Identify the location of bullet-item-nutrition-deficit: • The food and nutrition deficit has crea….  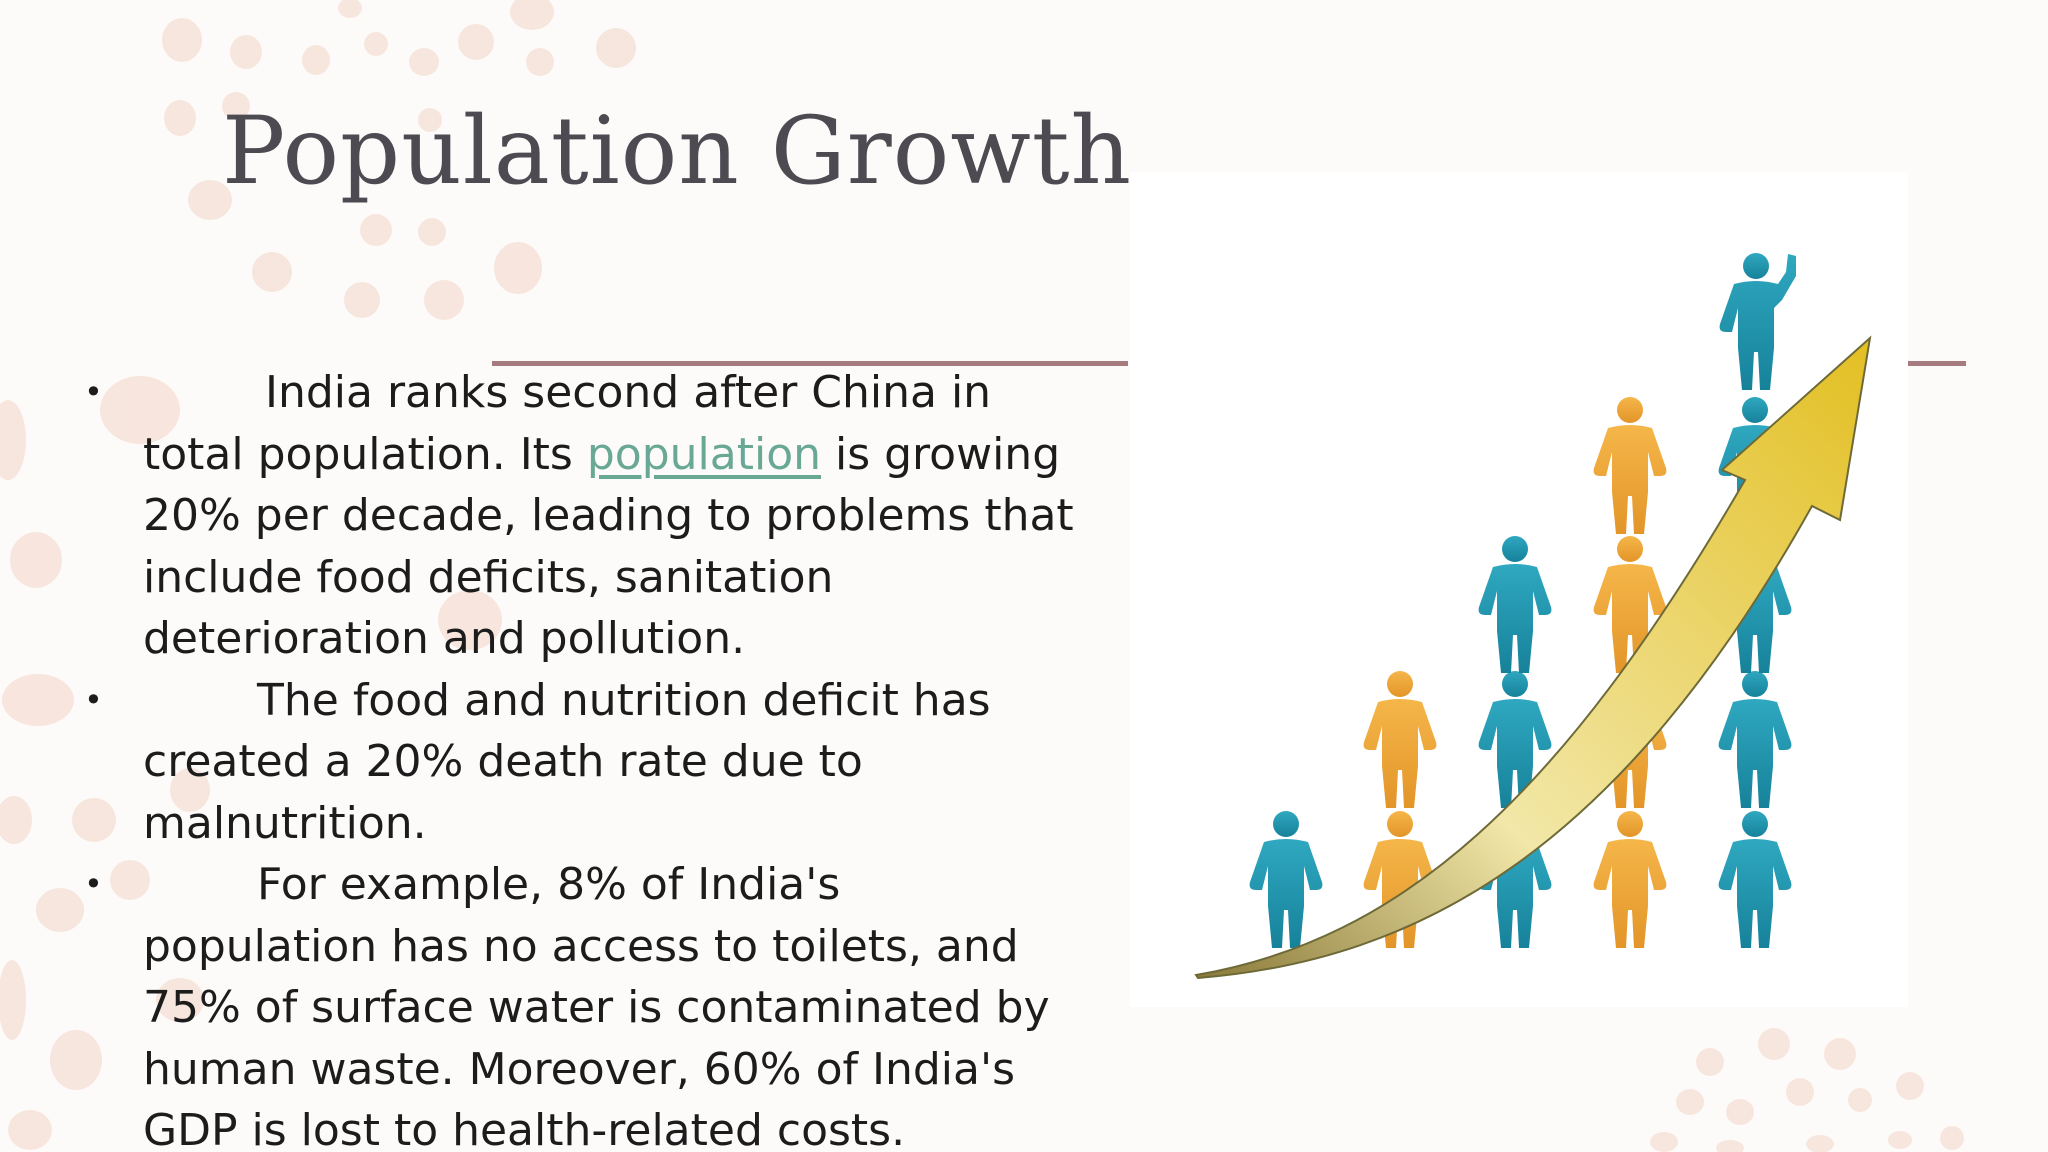
(584, 762).